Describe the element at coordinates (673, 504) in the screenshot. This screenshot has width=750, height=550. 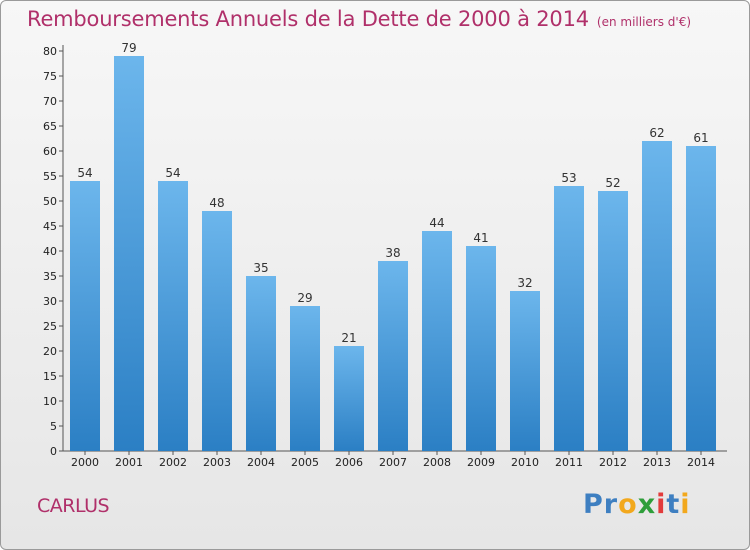
I see `logo-letter: t` at that location.